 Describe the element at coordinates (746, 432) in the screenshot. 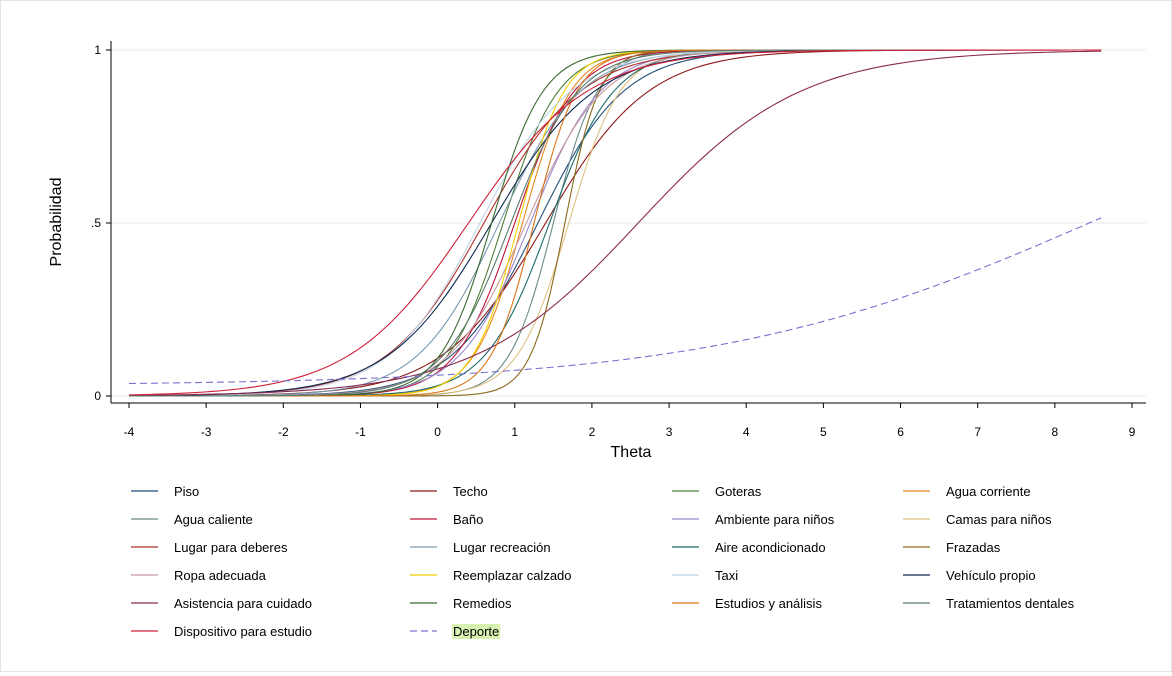

I see `x-tick-label-8: 4` at that location.